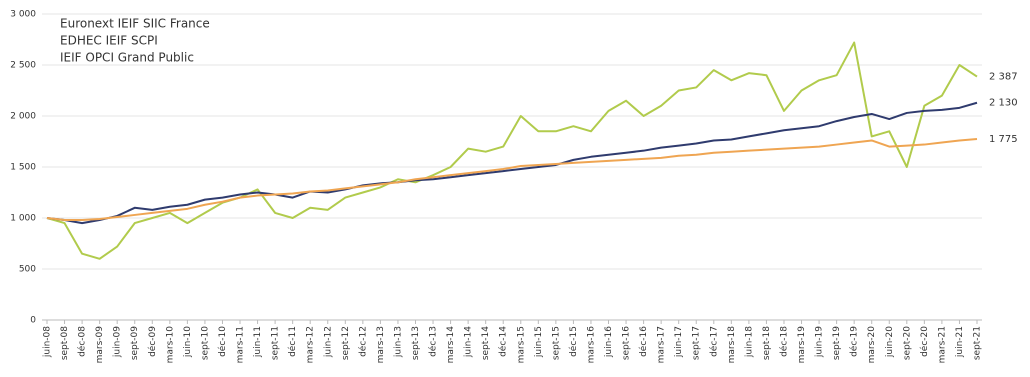  I want to click on x-tick-label: mars-09, so click(100, 345).